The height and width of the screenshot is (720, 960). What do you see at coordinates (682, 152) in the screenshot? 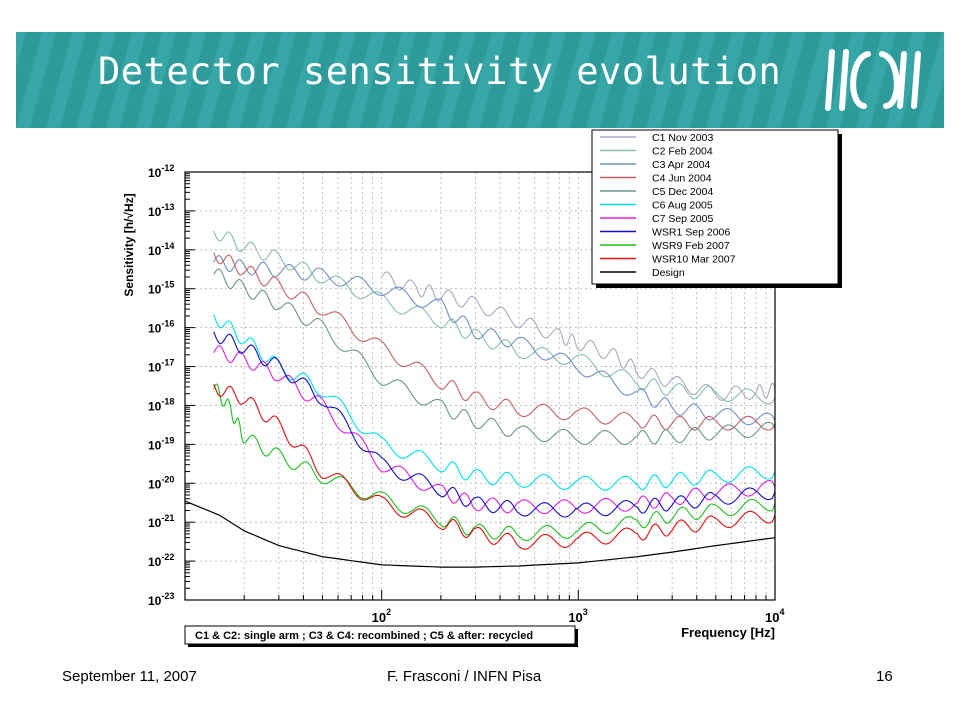
I see `legend-label: C2 Feb 2004` at bounding box center [682, 152].